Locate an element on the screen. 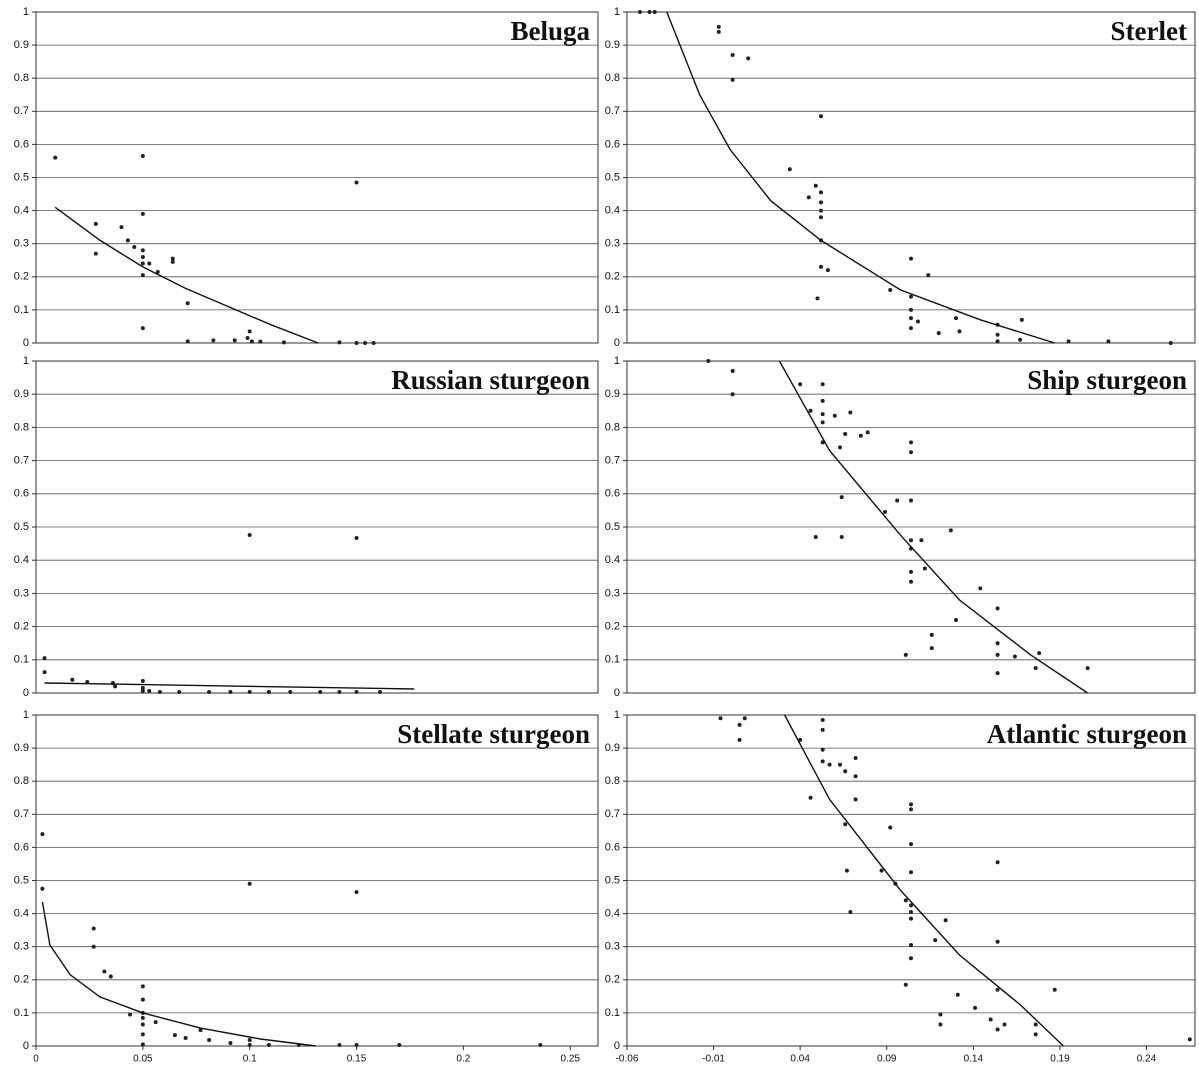 The width and height of the screenshot is (1199, 1074). x-tick-label: -0.01 is located at coordinates (713, 1059).